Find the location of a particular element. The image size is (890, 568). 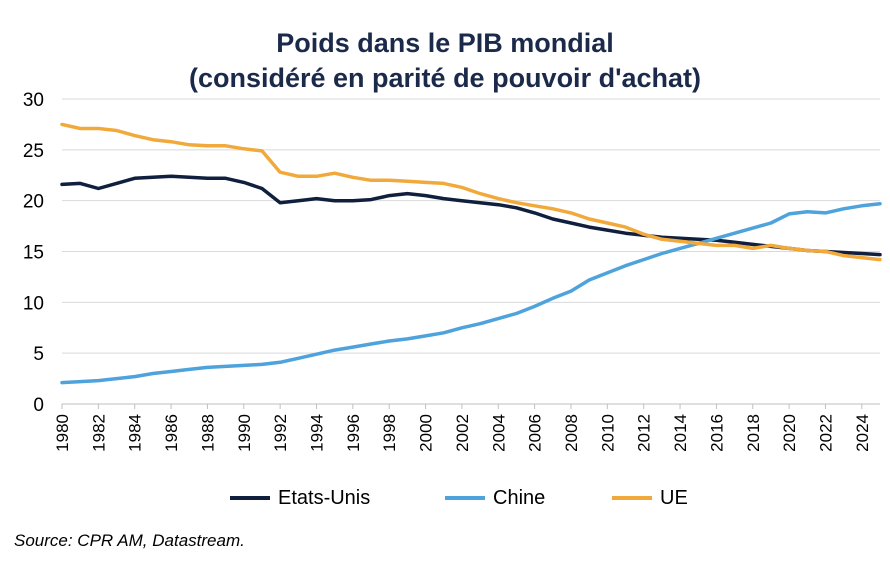

x-tick-label-2024: 2024 is located at coordinates (862, 433).